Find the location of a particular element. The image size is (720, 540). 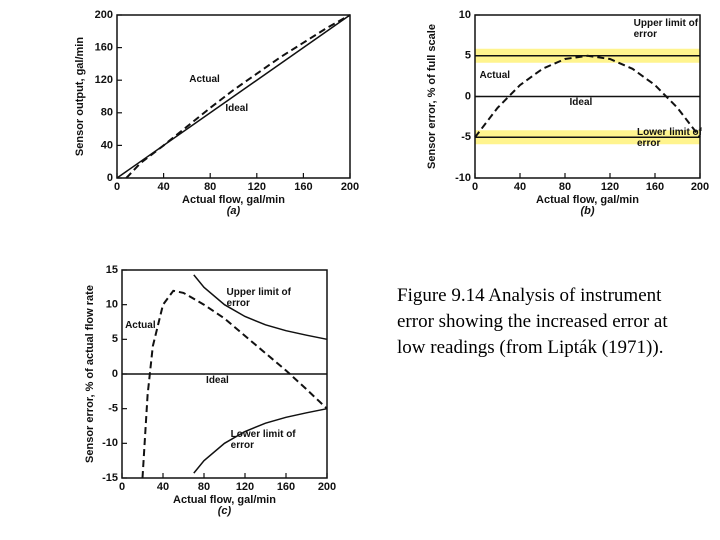

y-axis-label: Sensor error, % of full scale is located at coordinates (432, 96).